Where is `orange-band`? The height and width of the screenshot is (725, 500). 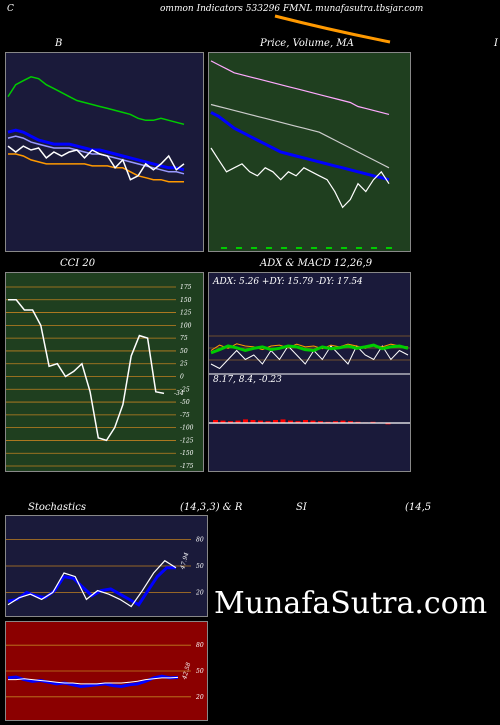
orange-band is located at coordinates (332, 29).